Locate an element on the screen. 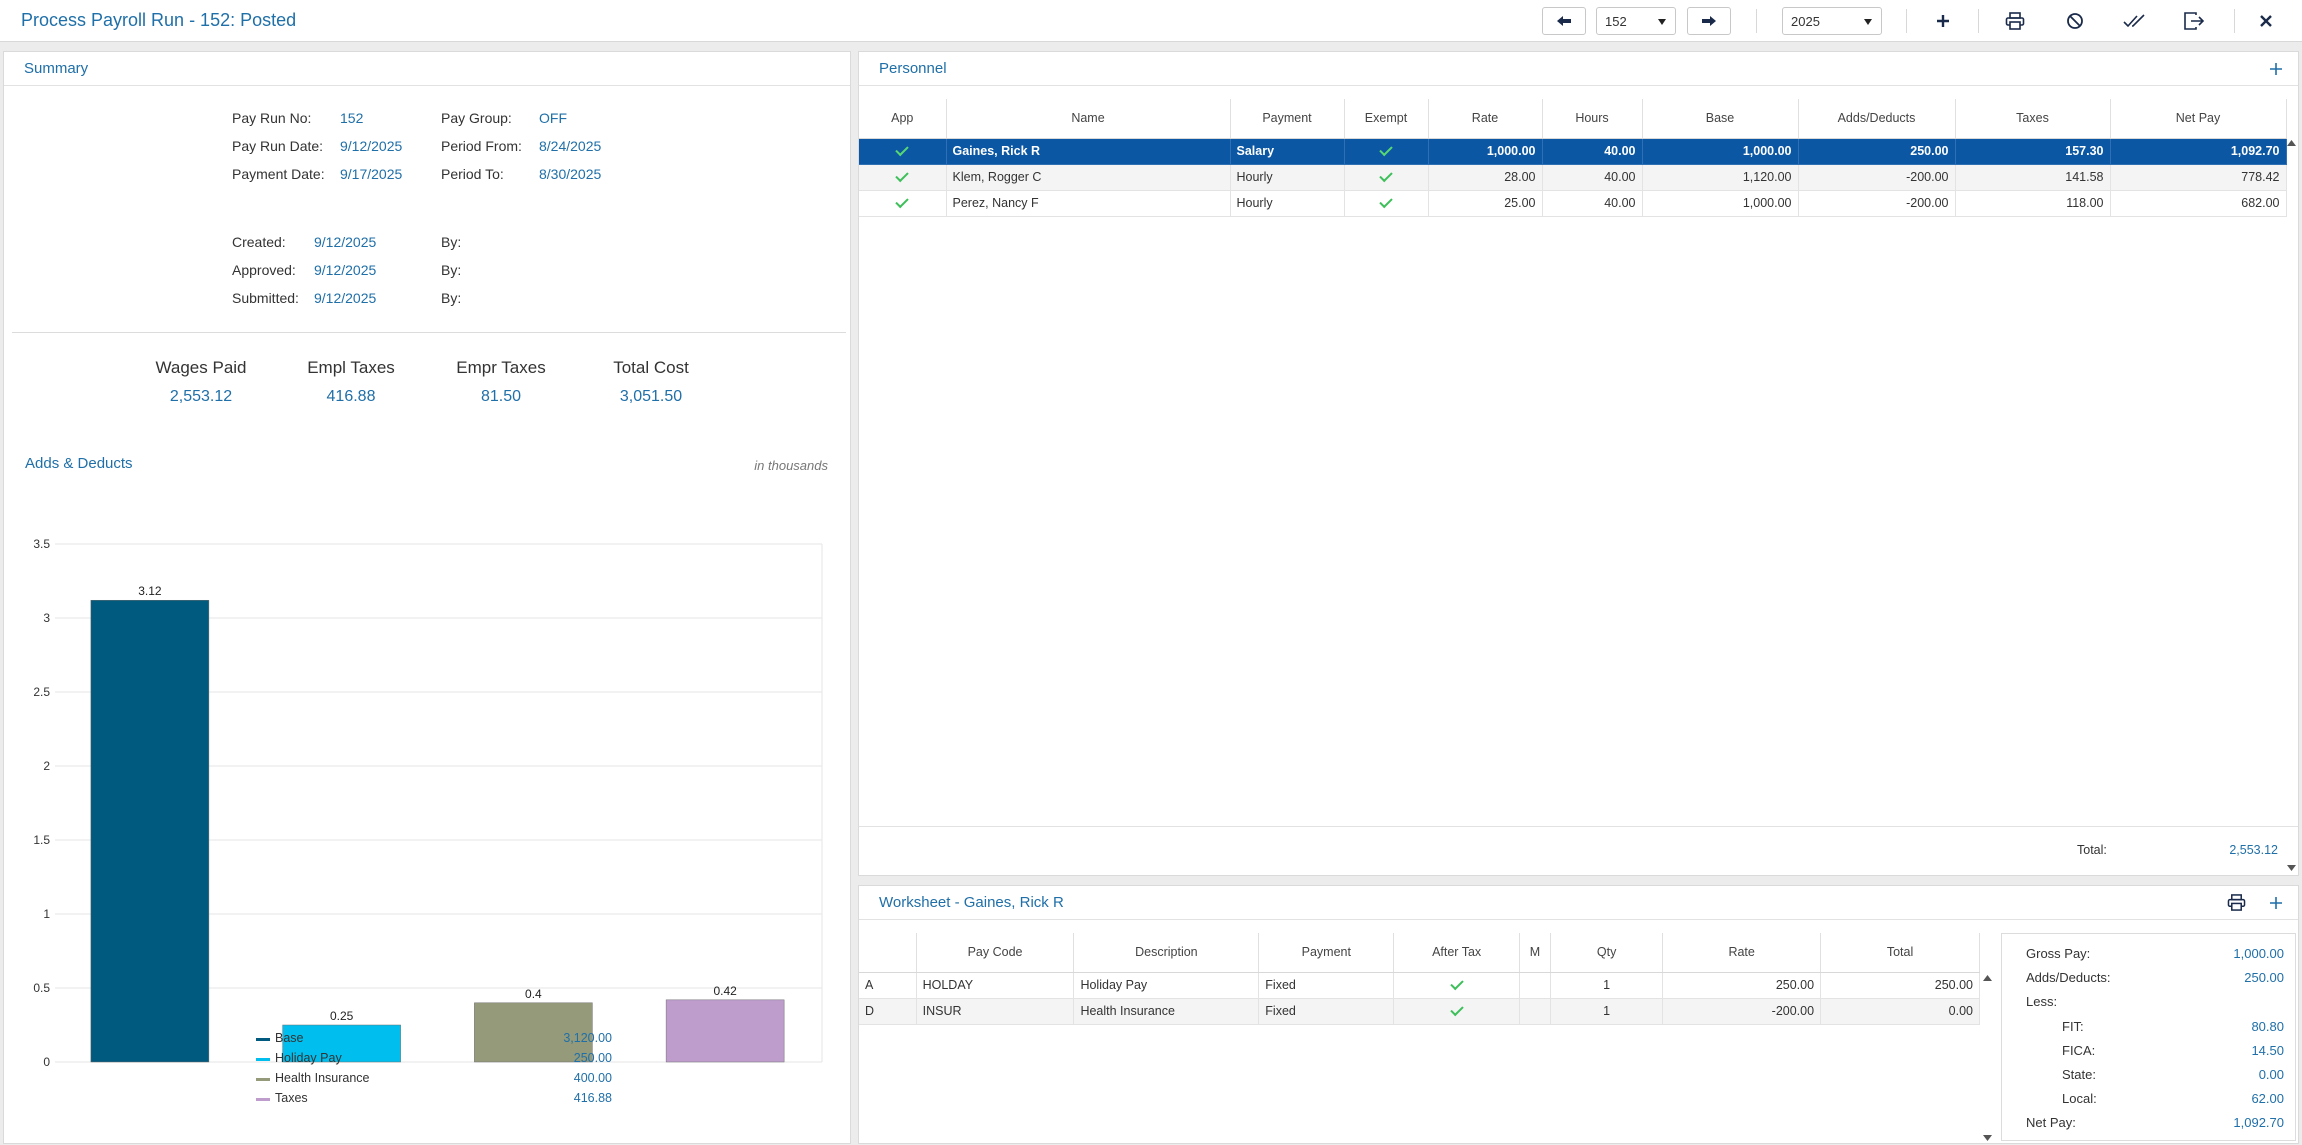  worksheet-scrollbar is located at coordinates (1987, 1058).